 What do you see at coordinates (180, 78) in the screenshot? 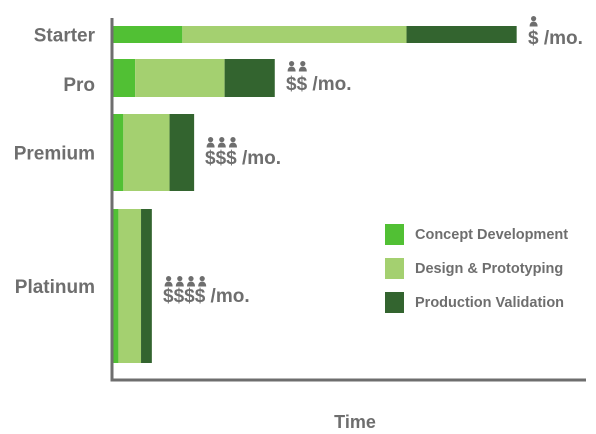
I see `bar-pro-design-and-prototyping` at bounding box center [180, 78].